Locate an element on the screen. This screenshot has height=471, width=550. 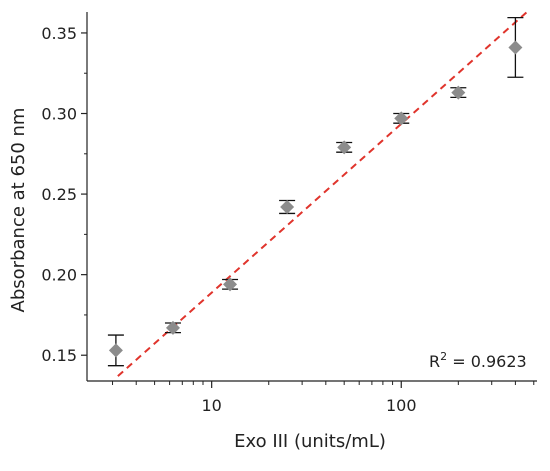
x-axis-title: Exo III (units/mL) is located at coordinates (310, 441).